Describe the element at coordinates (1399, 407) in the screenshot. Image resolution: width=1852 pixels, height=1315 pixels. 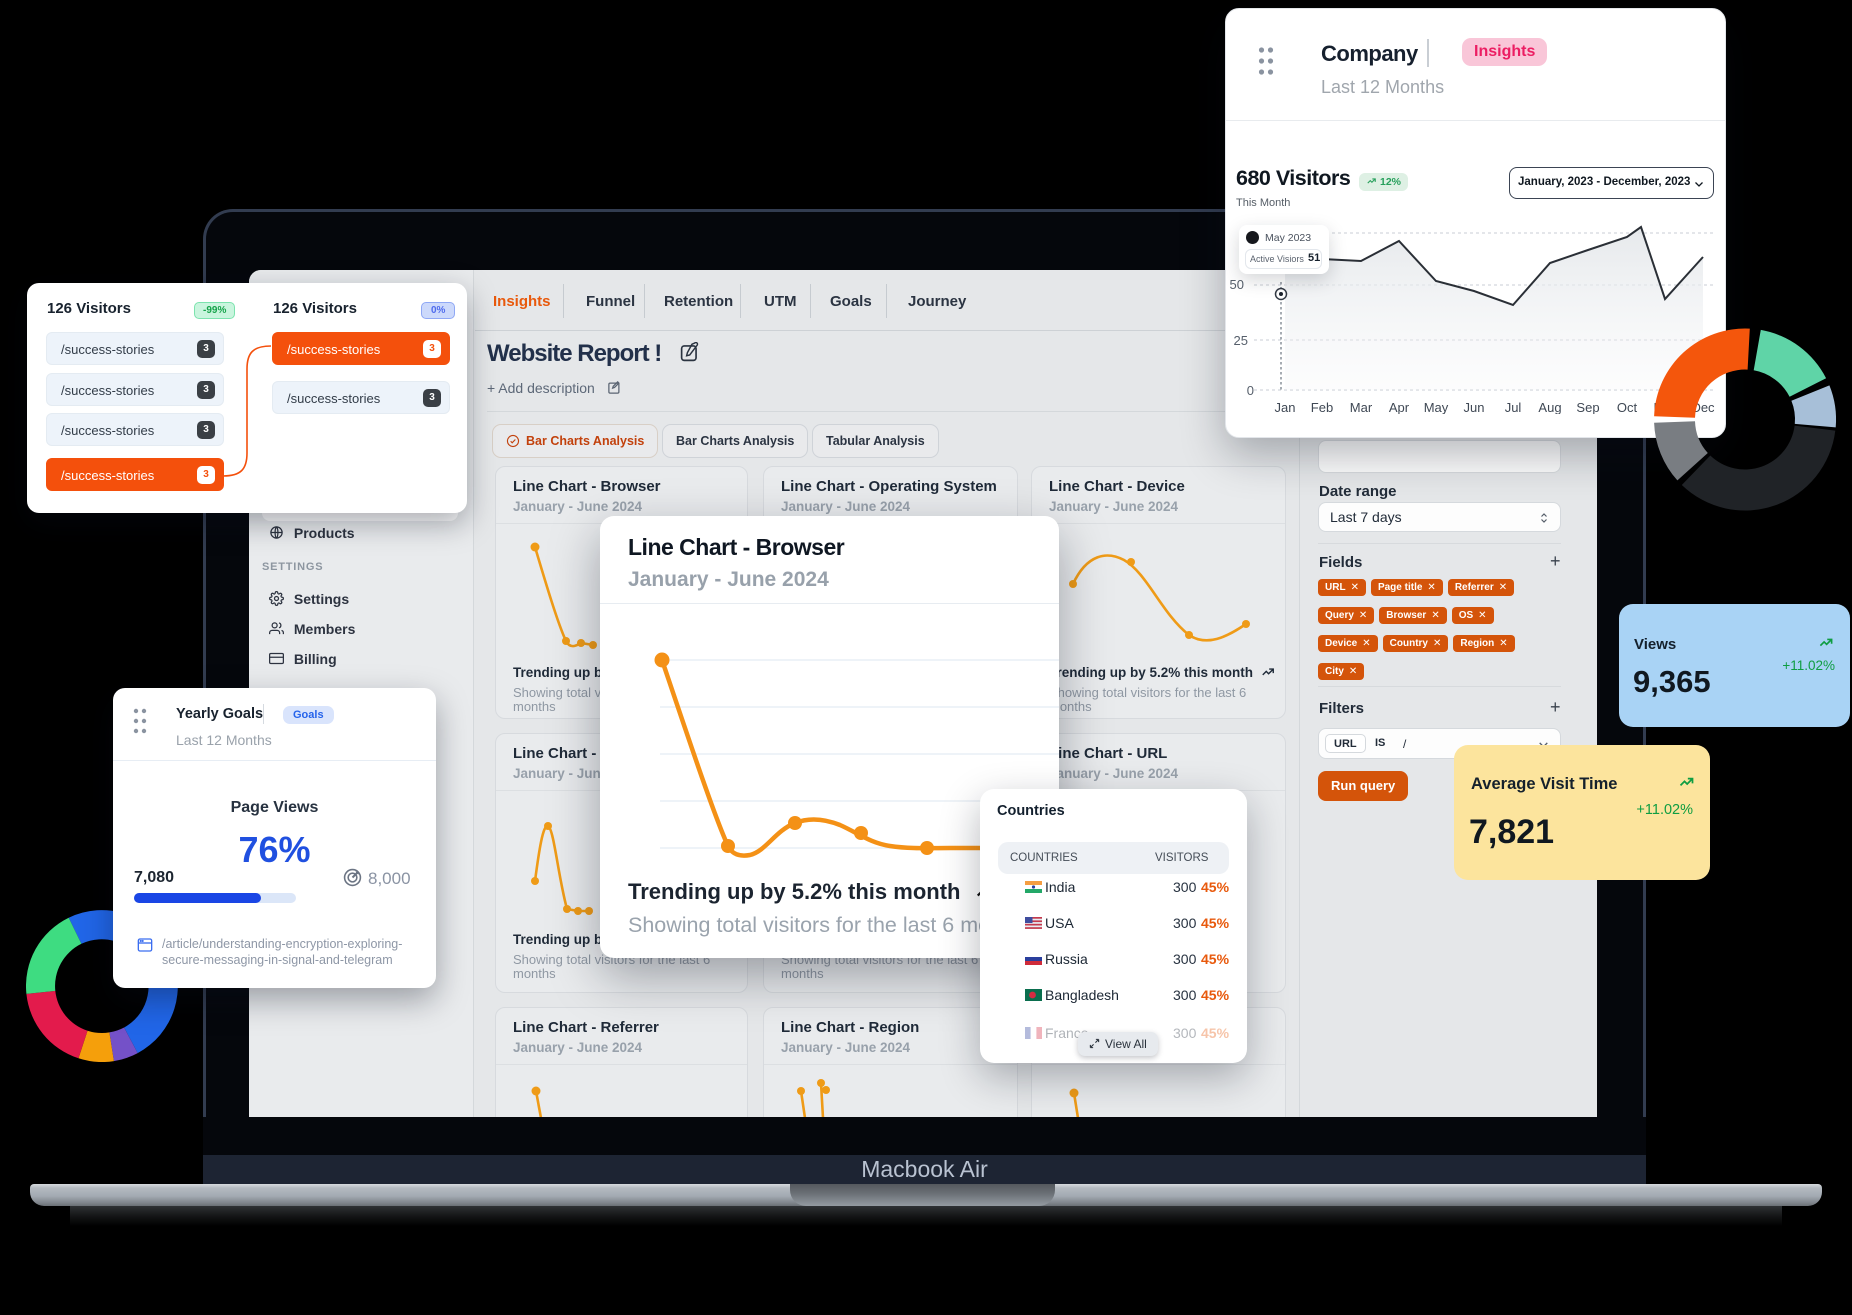
I see `svg-text: Apr` at that location.